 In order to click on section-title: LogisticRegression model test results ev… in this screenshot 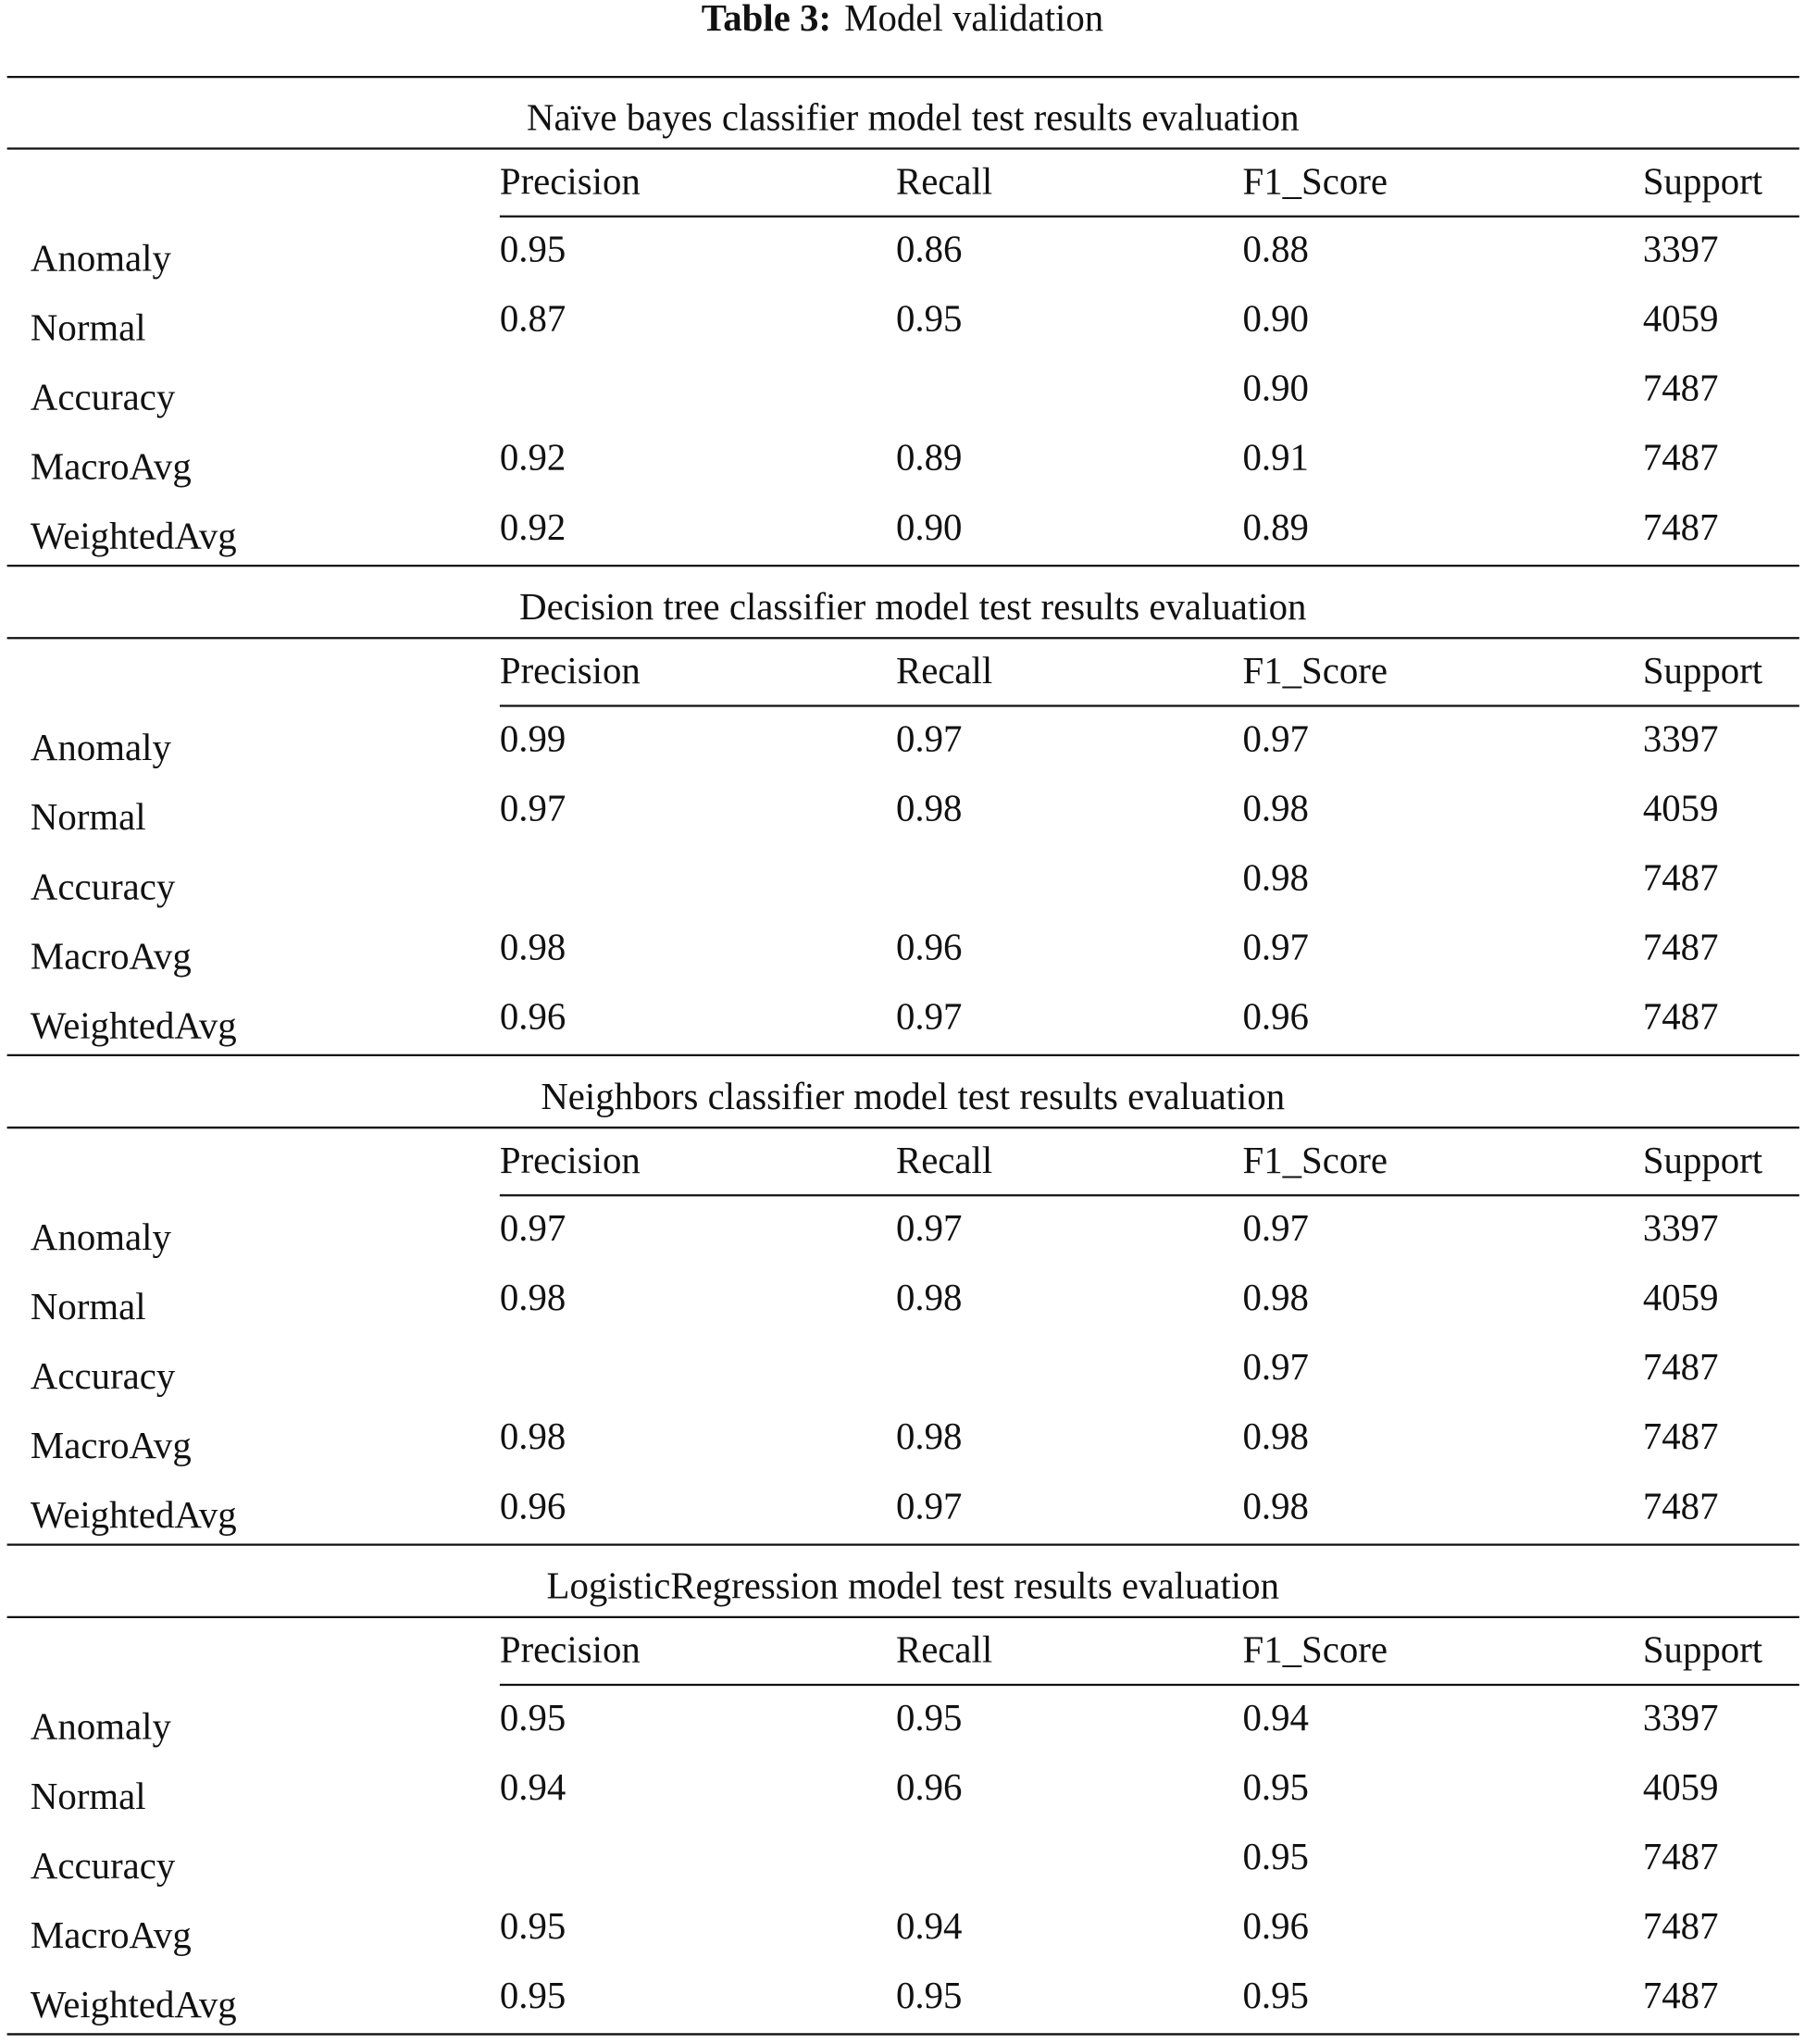, I will do `click(913, 1586)`.